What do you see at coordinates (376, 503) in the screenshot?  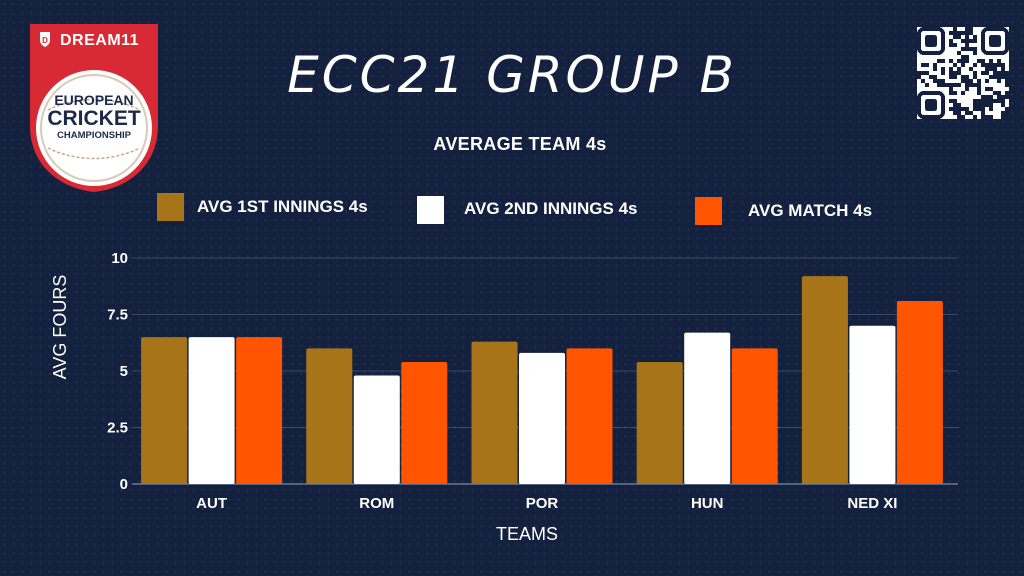 I see `x-tick-label-1: ROM` at bounding box center [376, 503].